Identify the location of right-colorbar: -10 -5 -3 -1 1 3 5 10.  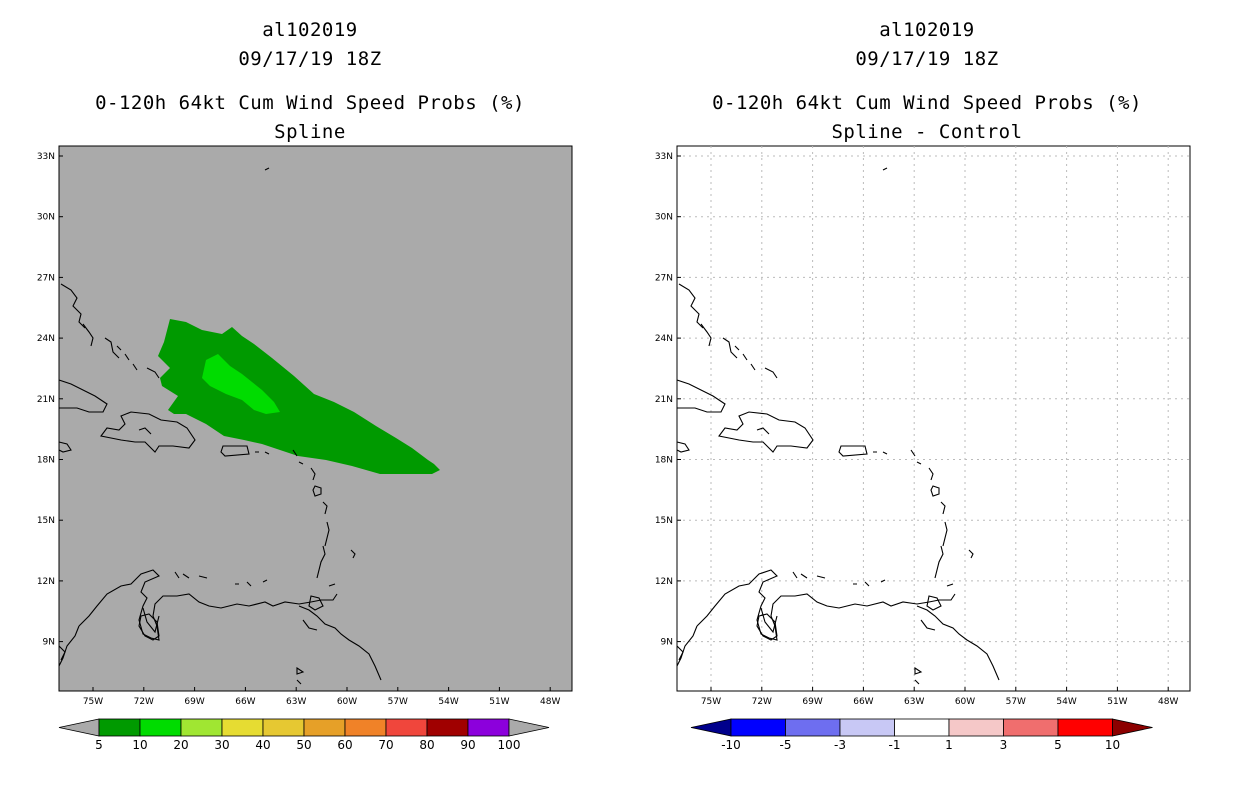
(921, 735).